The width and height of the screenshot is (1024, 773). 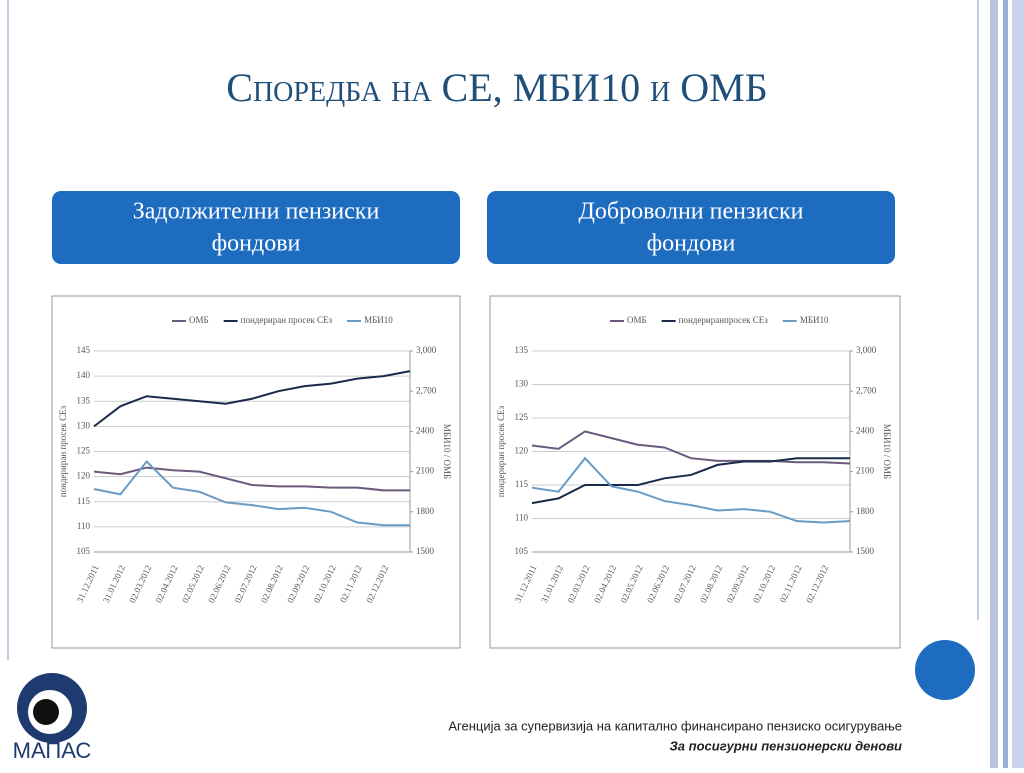 What do you see at coordinates (691, 212) in the screenshot?
I see `box-text: Доброволни пензиски` at bounding box center [691, 212].